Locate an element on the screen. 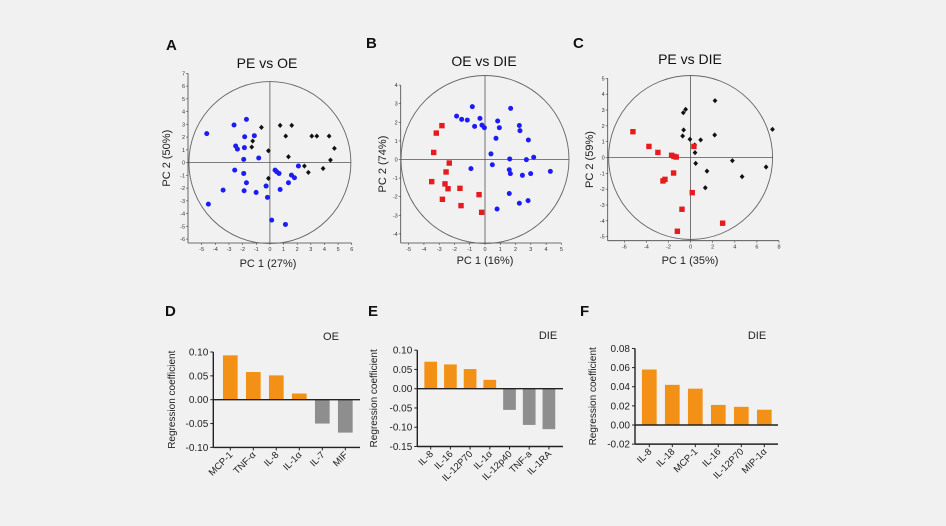 The height and width of the screenshot is (526, 946). x-tick-label: -2 is located at coordinates (668, 248).